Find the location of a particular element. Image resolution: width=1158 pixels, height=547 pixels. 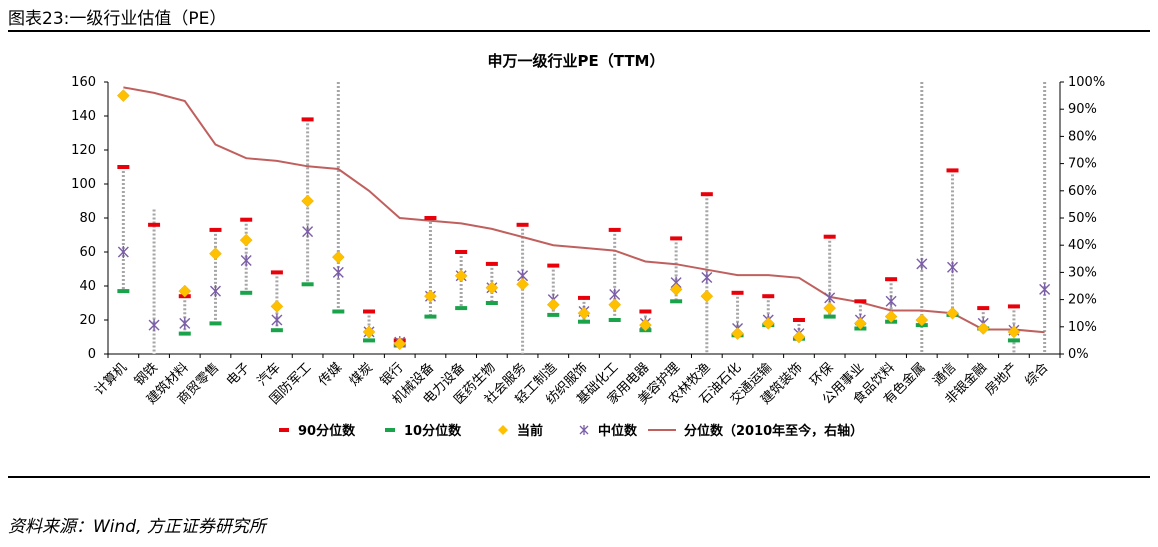

y-right-tick-label: 40% is located at coordinates (1082, 245).